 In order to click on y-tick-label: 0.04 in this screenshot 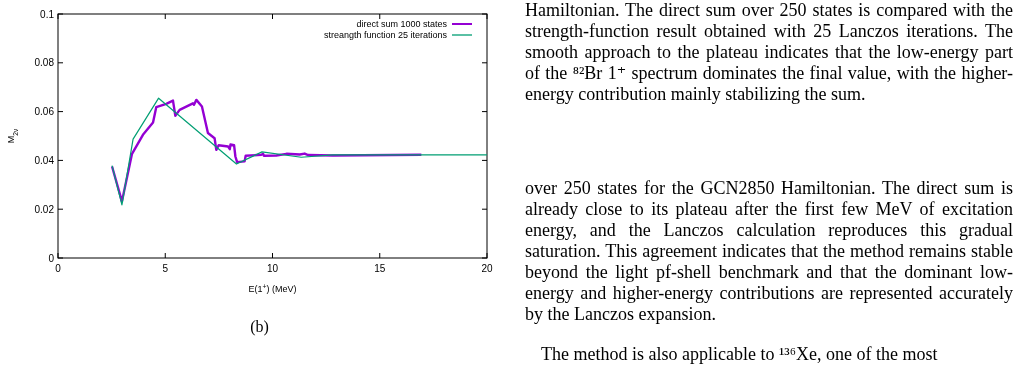, I will do `click(44, 160)`.